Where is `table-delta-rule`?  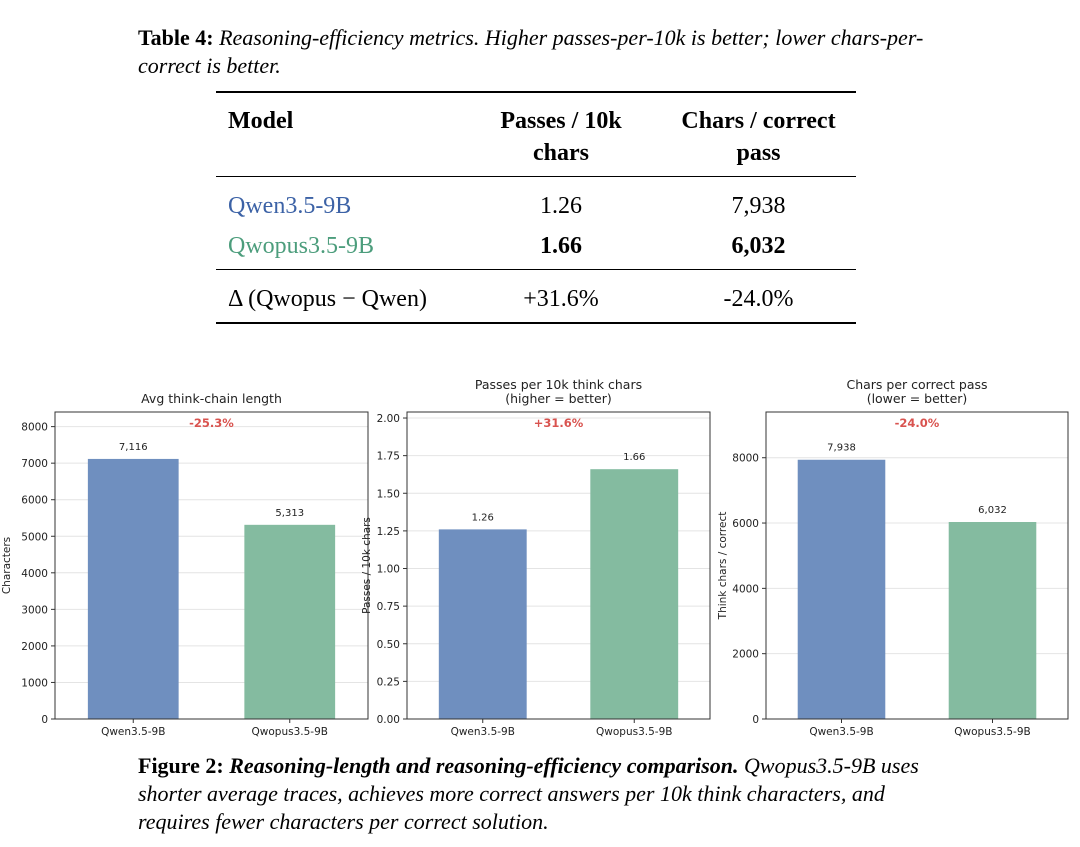
table-delta-rule is located at coordinates (536, 269).